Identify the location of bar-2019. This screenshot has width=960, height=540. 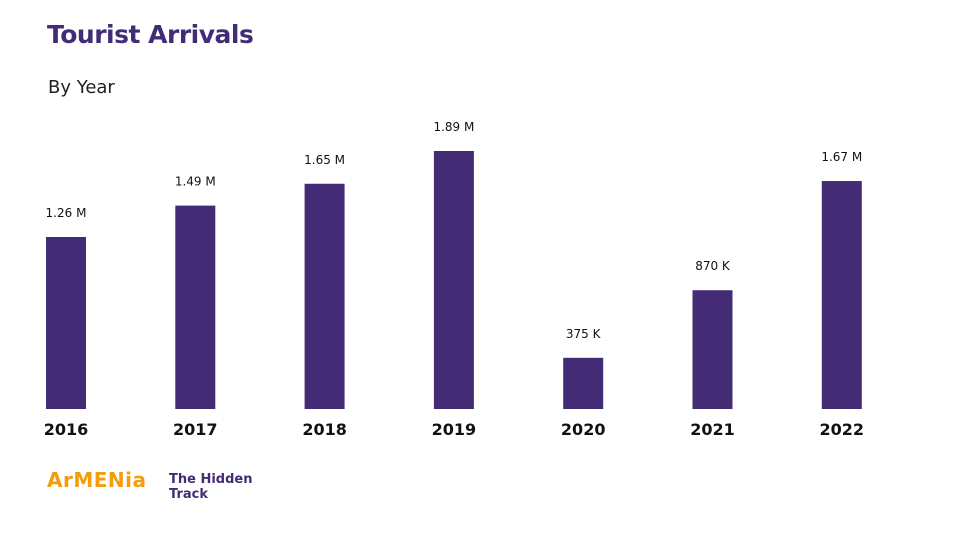
(453, 280).